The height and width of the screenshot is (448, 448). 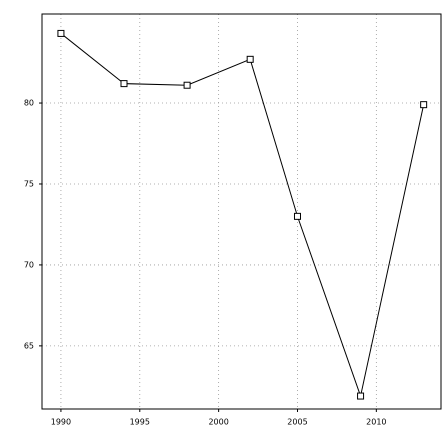 What do you see at coordinates (29, 103) in the screenshot?
I see `y-tick-label: 80` at bounding box center [29, 103].